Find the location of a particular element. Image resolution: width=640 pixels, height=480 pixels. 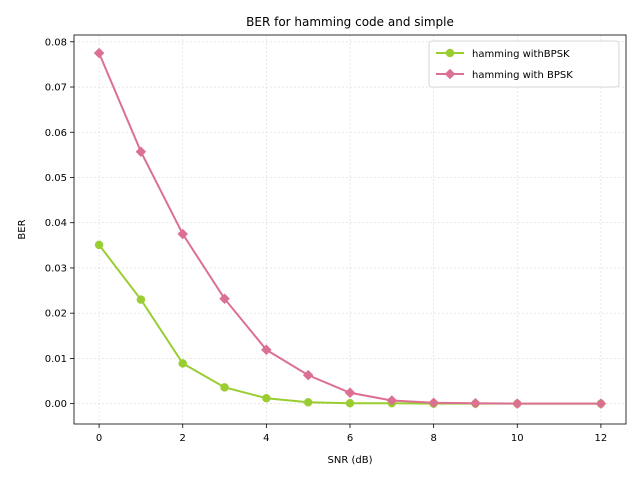

y-tick-label: 0.05 is located at coordinates (56, 178).